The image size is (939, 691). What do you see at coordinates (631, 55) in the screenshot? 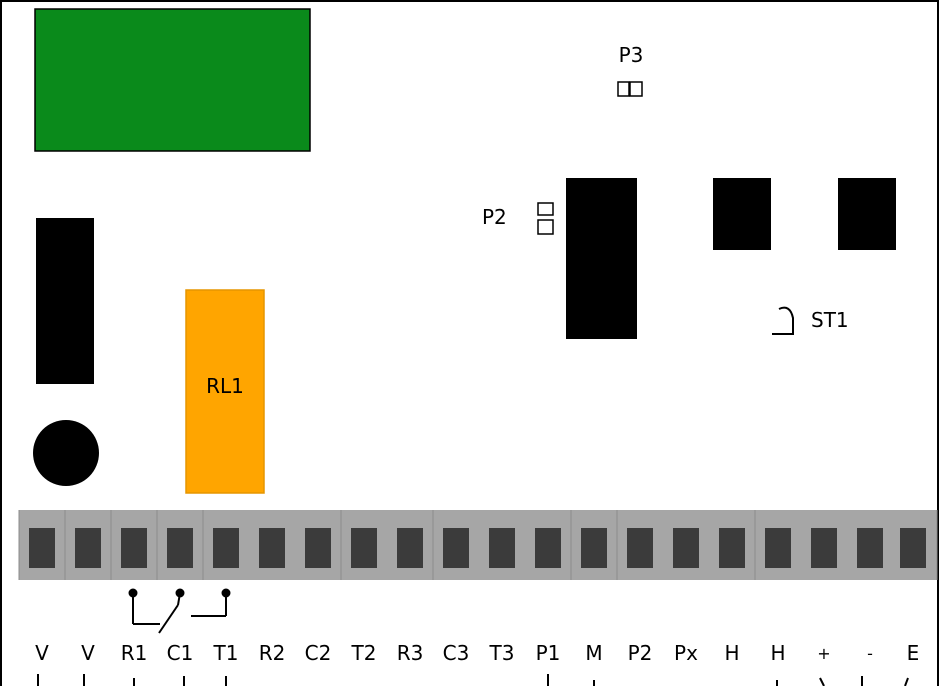
I see `p3-label: P3` at bounding box center [631, 55].